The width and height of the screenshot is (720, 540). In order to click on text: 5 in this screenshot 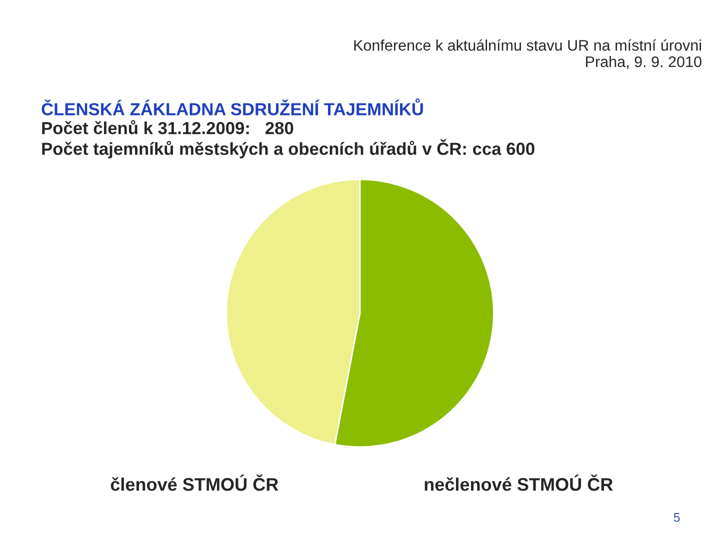, I will do `click(677, 517)`.